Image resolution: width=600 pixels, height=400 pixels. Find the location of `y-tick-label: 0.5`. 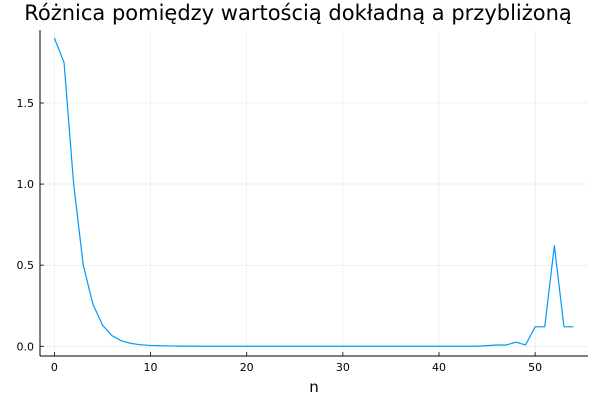

y-tick-label: 0.5 is located at coordinates (26, 265).